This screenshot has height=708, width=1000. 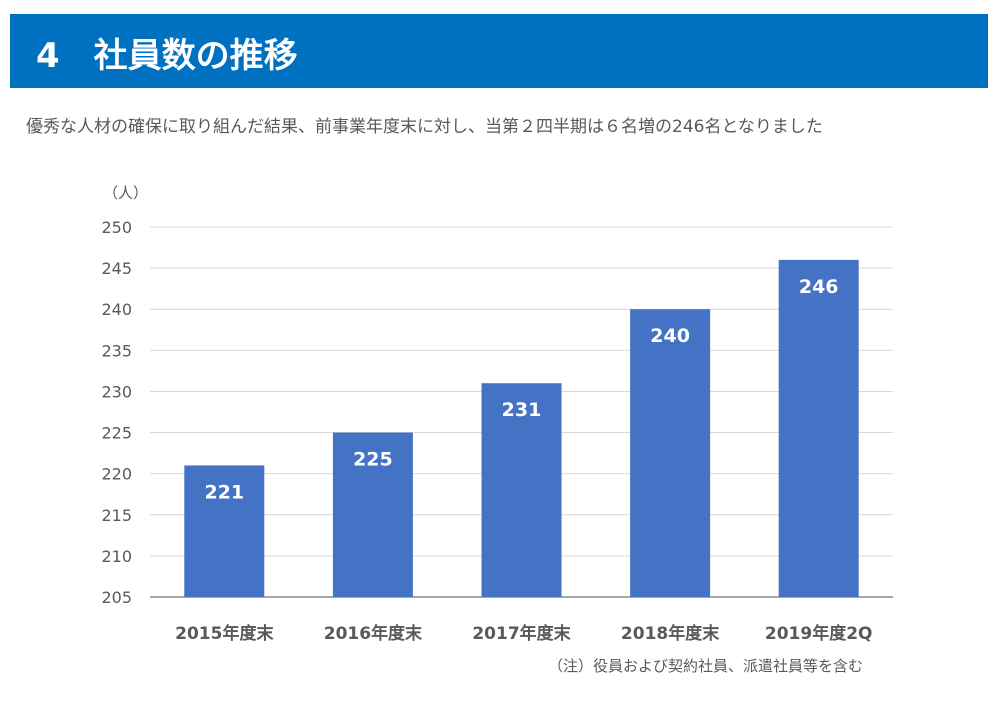 I want to click on y-tick-label: 245, so click(x=116, y=268).